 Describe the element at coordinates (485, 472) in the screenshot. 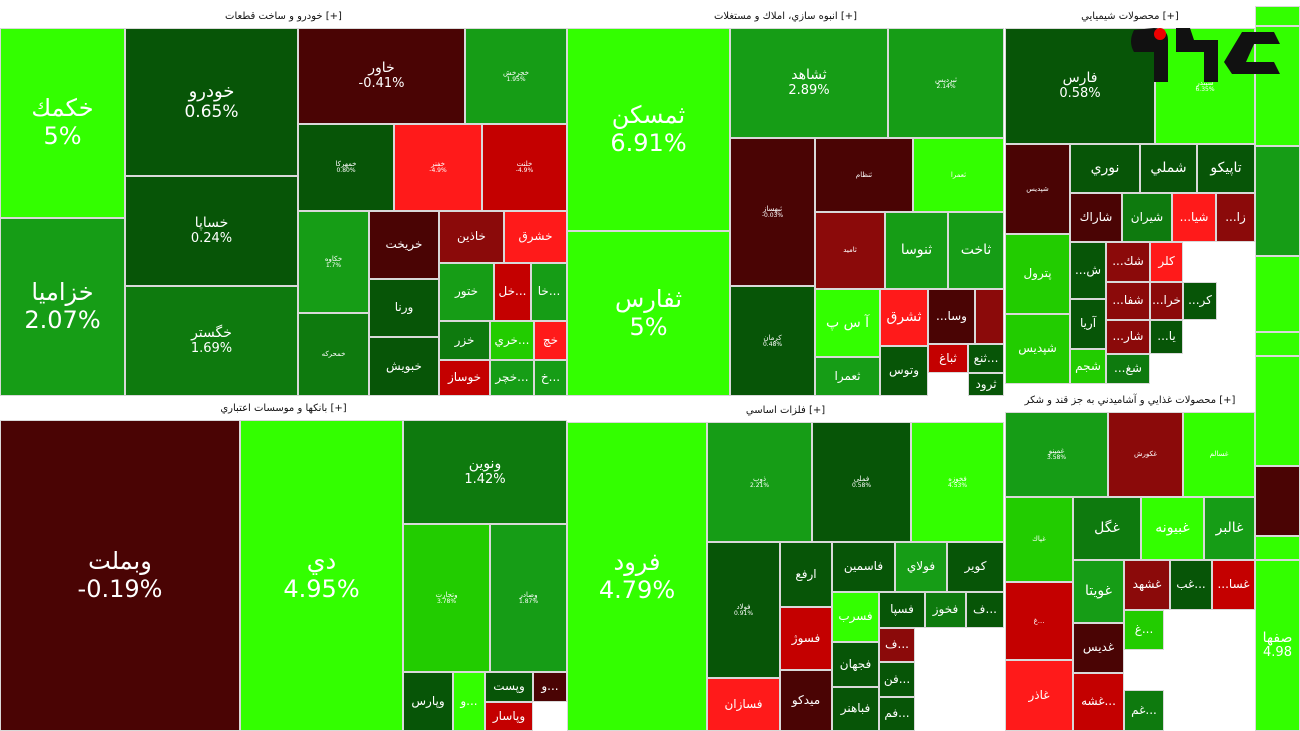

I see `stock-tile-vnovin: ونوين 1.42%` at that location.